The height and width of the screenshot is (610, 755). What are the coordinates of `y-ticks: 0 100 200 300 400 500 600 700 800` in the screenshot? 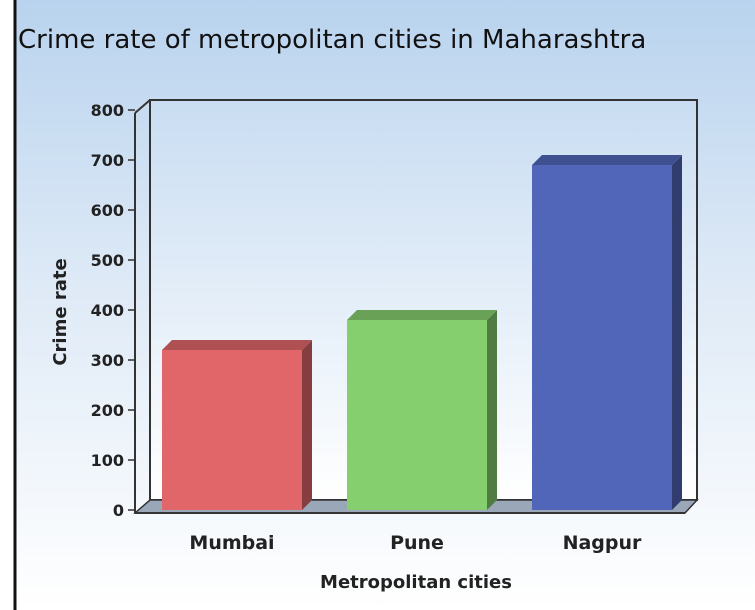 It's located at (113, 310).